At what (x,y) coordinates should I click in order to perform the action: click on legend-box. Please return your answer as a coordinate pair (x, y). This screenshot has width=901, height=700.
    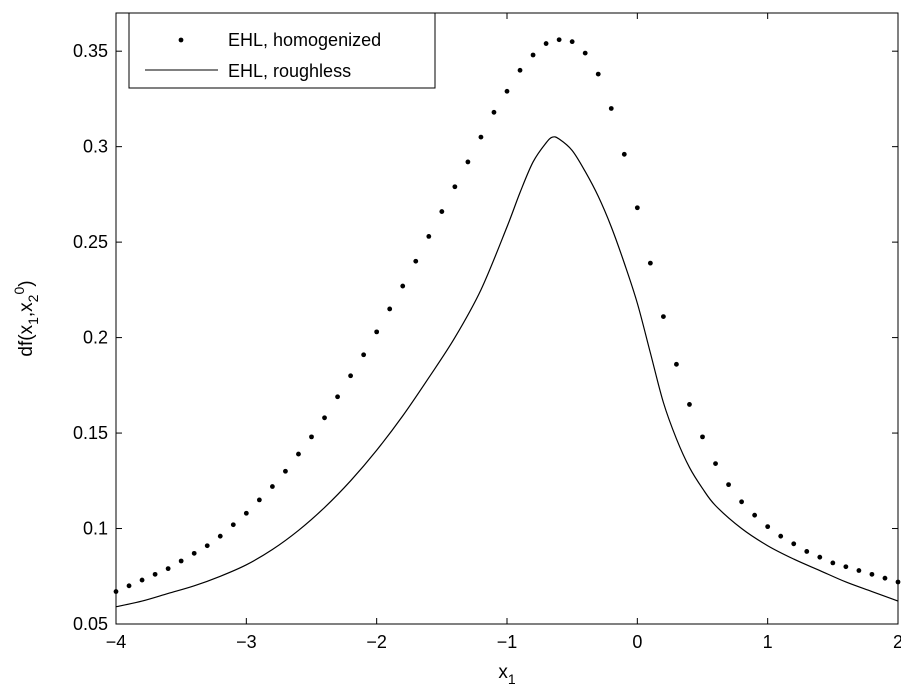
    Looking at the image, I should click on (282, 50).